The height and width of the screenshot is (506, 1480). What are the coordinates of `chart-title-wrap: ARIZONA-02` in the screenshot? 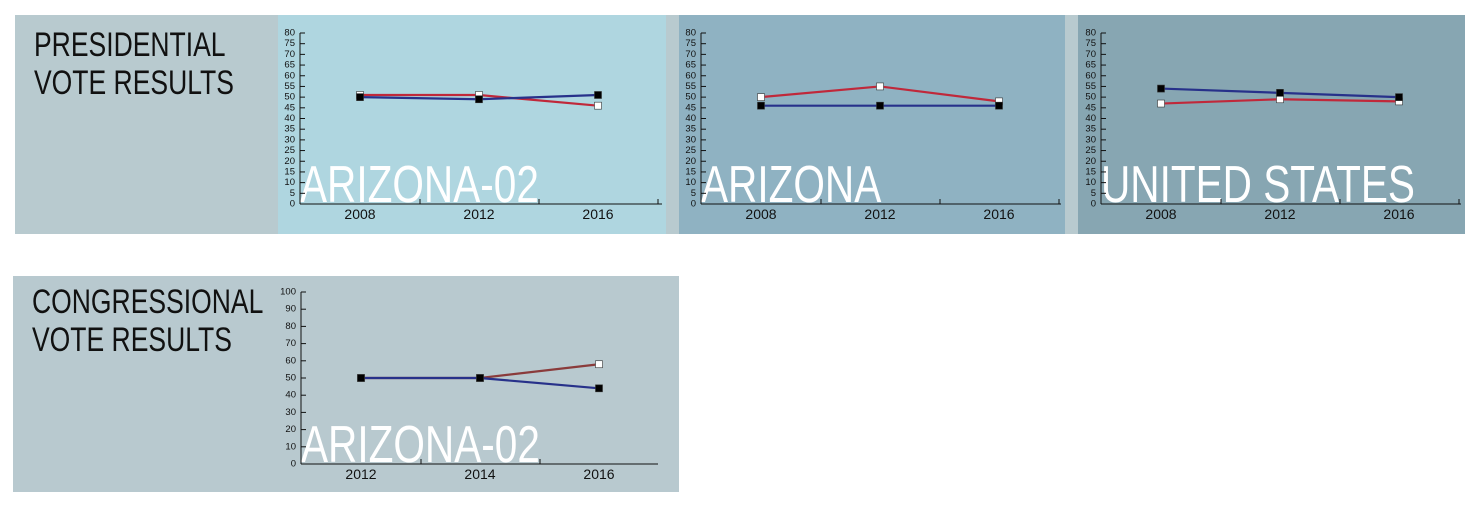 It's located at (419, 184).